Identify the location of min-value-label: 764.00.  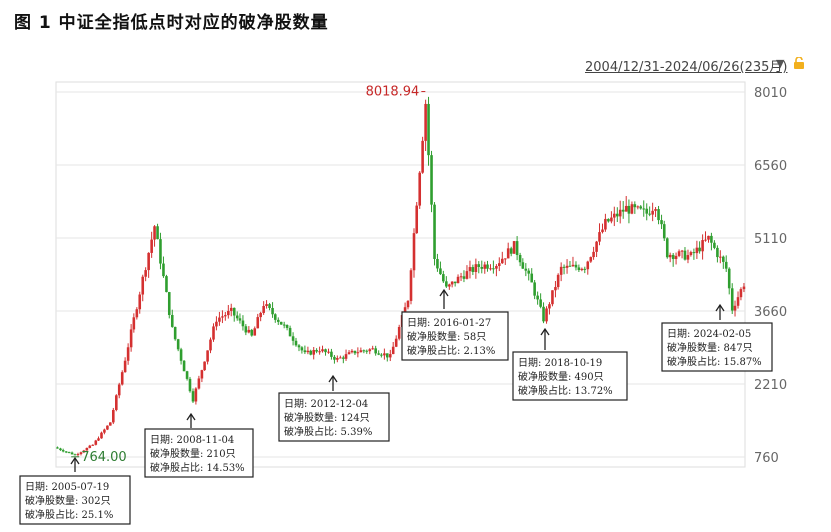
(104, 457).